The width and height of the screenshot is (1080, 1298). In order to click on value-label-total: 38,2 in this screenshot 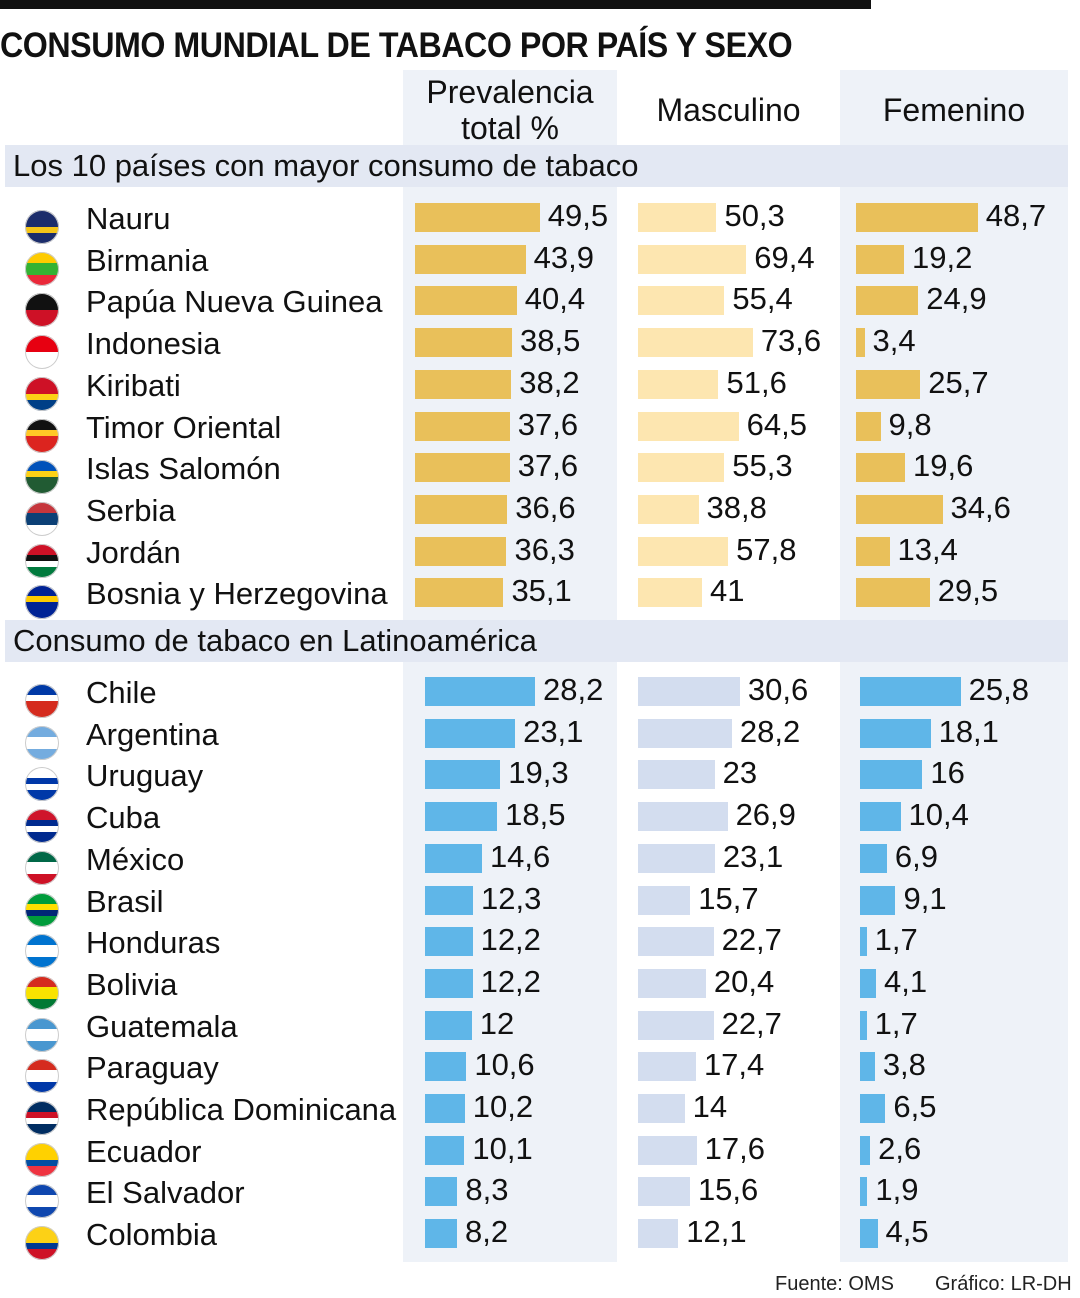, I will do `click(549, 382)`.